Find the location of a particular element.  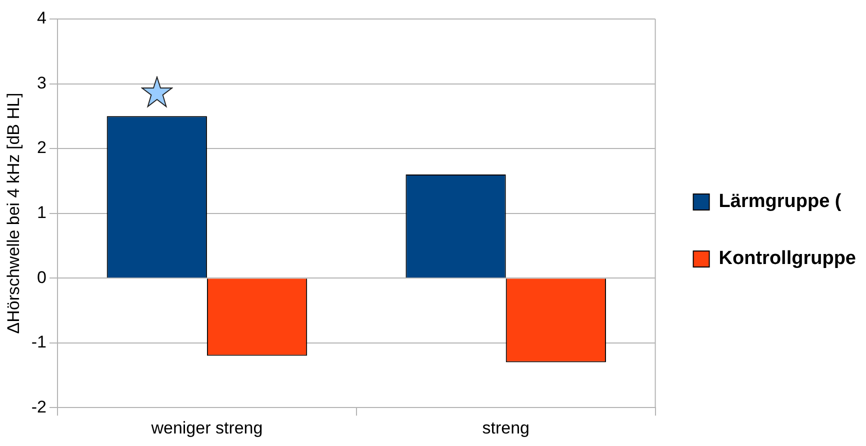

x-tick-label: weniger streng is located at coordinates (206, 428).